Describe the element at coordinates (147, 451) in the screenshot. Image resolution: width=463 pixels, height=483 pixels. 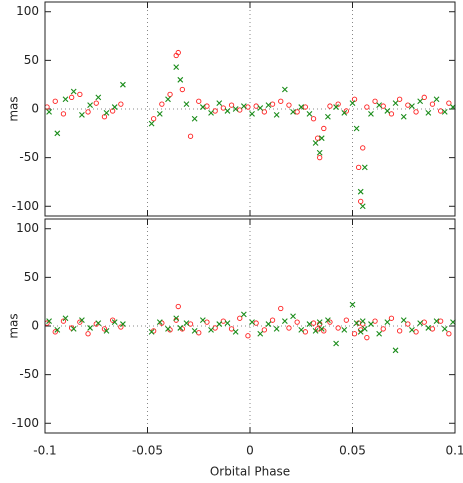
I see `x-tick-label: -0.05` at that location.